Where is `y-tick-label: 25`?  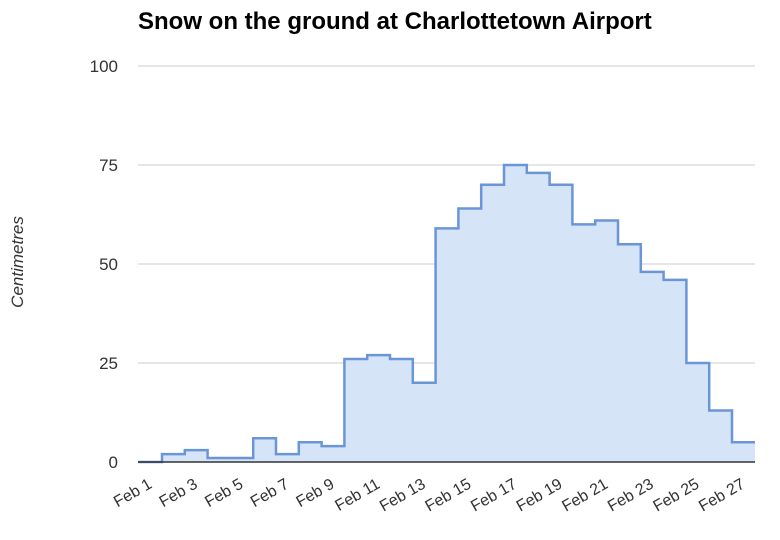
y-tick-label: 25 is located at coordinates (108, 363).